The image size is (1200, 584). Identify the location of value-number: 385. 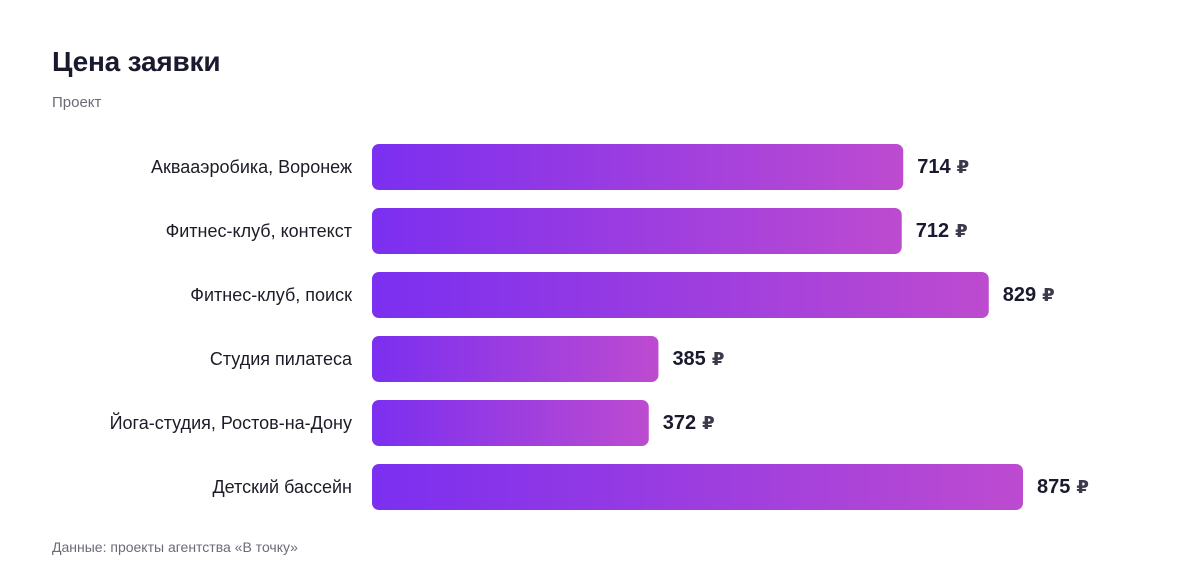
(688, 359).